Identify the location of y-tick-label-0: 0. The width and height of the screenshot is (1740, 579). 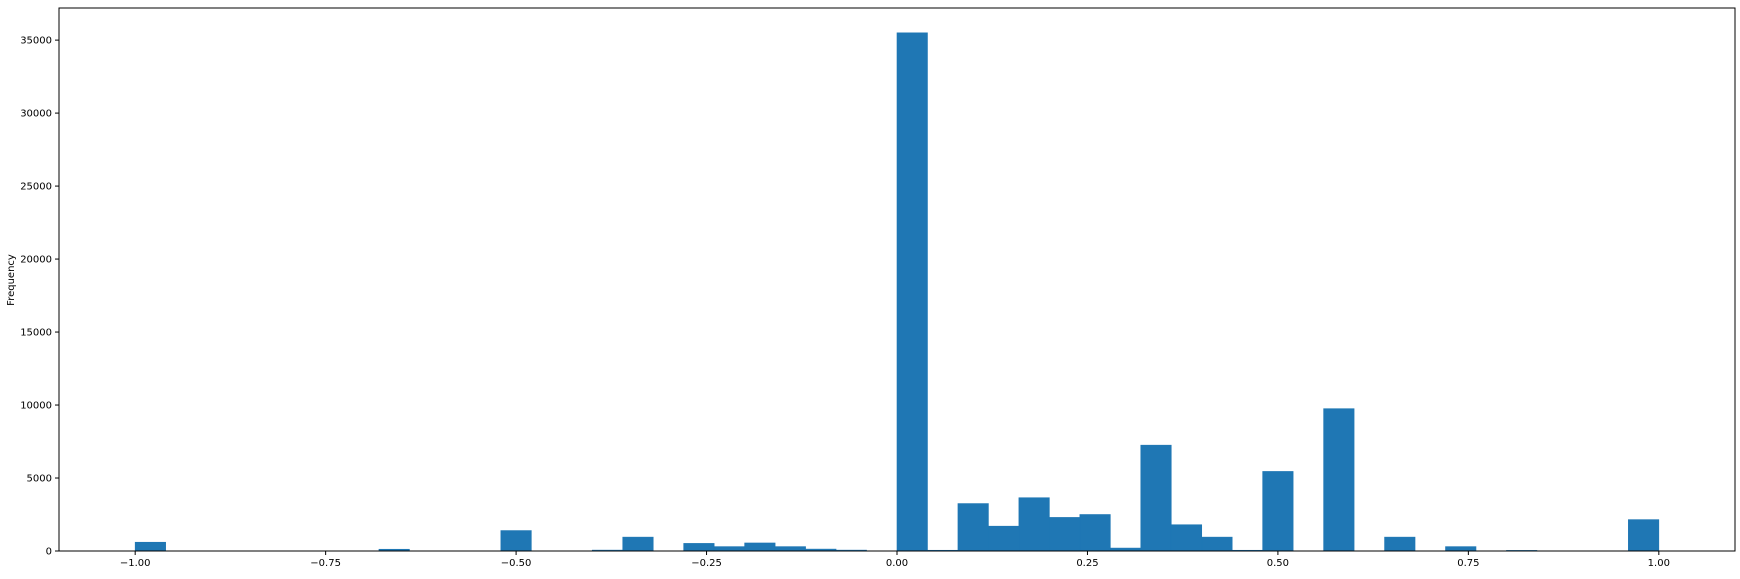
(49, 552).